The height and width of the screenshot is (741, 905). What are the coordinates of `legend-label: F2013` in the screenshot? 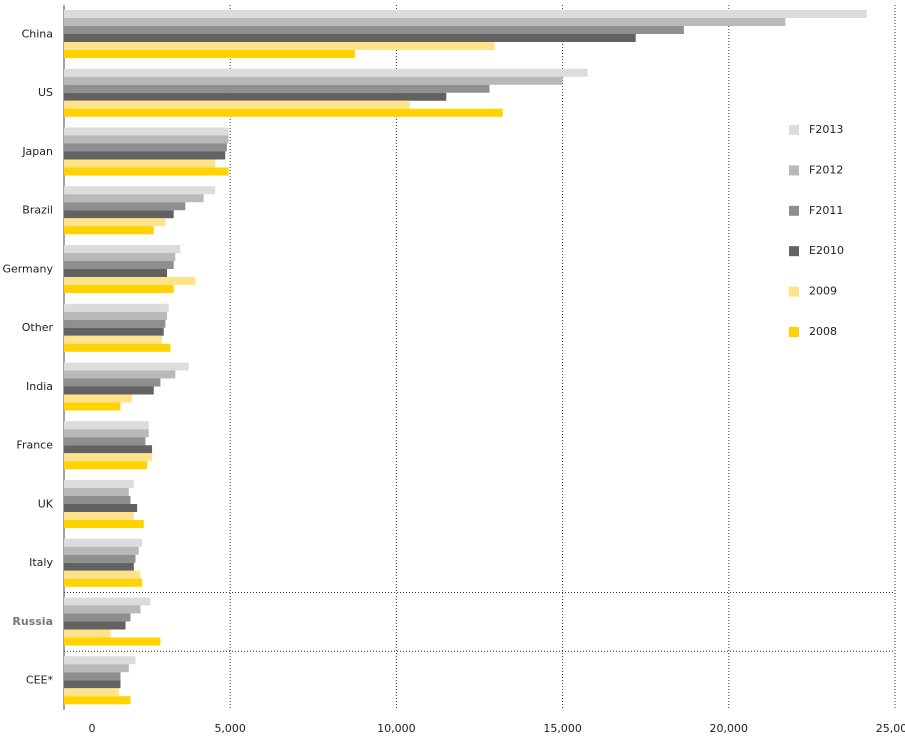 It's located at (826, 129).